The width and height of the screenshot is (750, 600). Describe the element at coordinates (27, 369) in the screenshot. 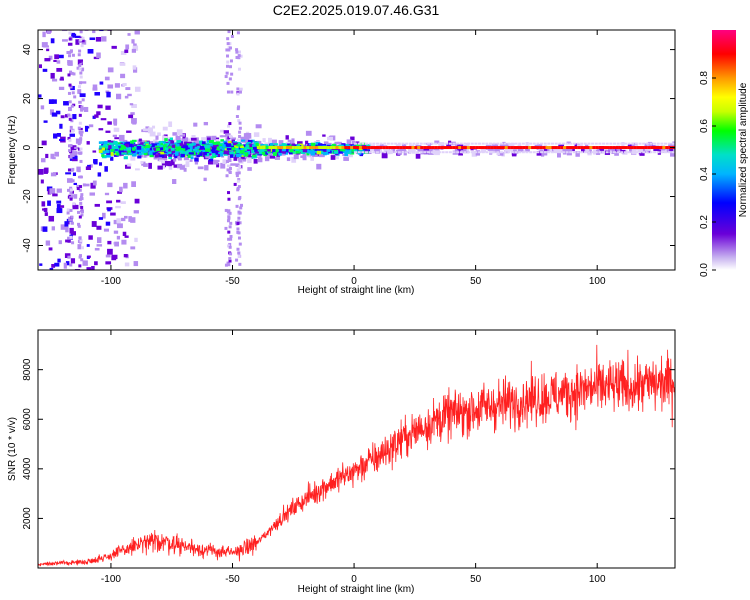

I see `y-tick-label: 8000` at that location.